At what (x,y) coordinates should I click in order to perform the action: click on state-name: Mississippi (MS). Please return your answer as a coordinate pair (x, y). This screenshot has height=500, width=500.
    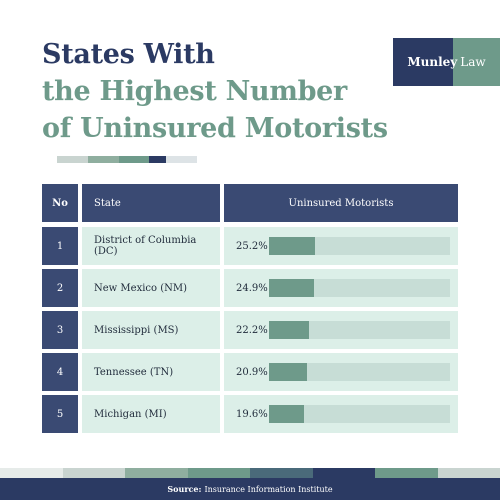
    Looking at the image, I should click on (151, 330).